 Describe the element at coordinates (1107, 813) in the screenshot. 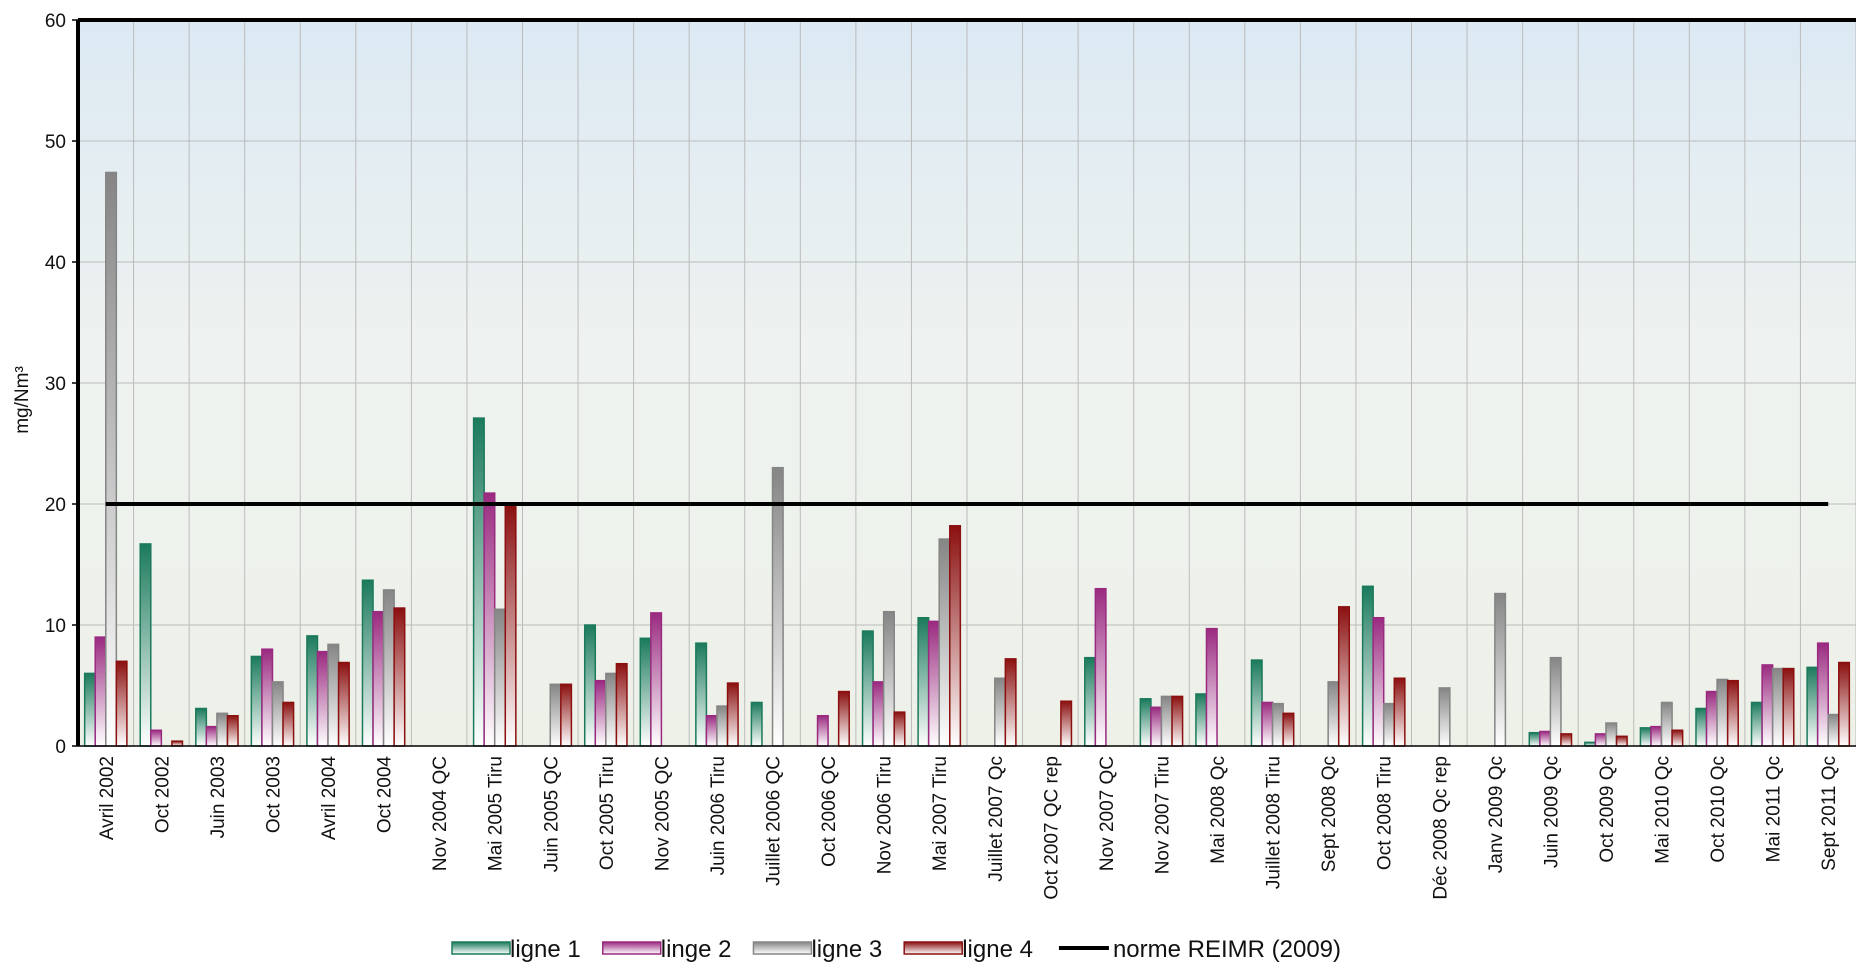

I see `x-tick-label: Nov 2007 QC` at that location.